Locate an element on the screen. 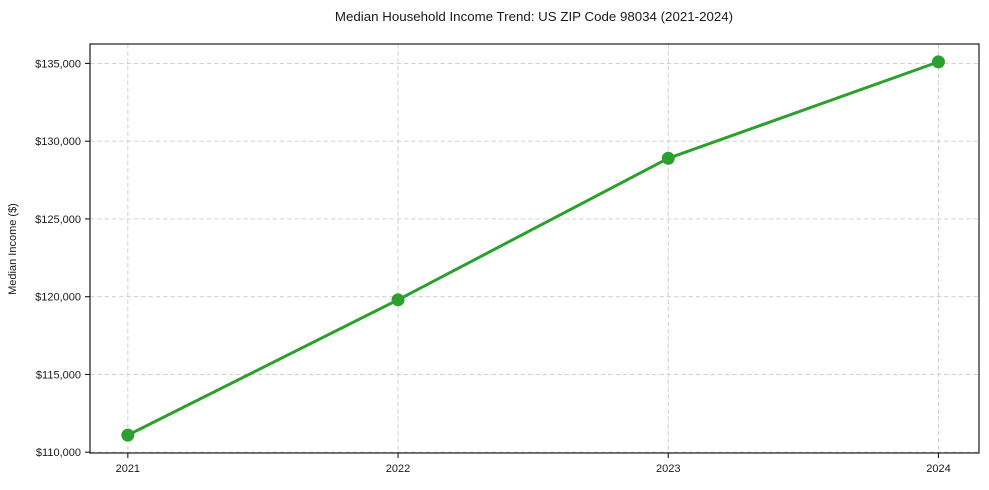 This screenshot has width=989, height=490. x-tick-label: 2022 is located at coordinates (398, 469).